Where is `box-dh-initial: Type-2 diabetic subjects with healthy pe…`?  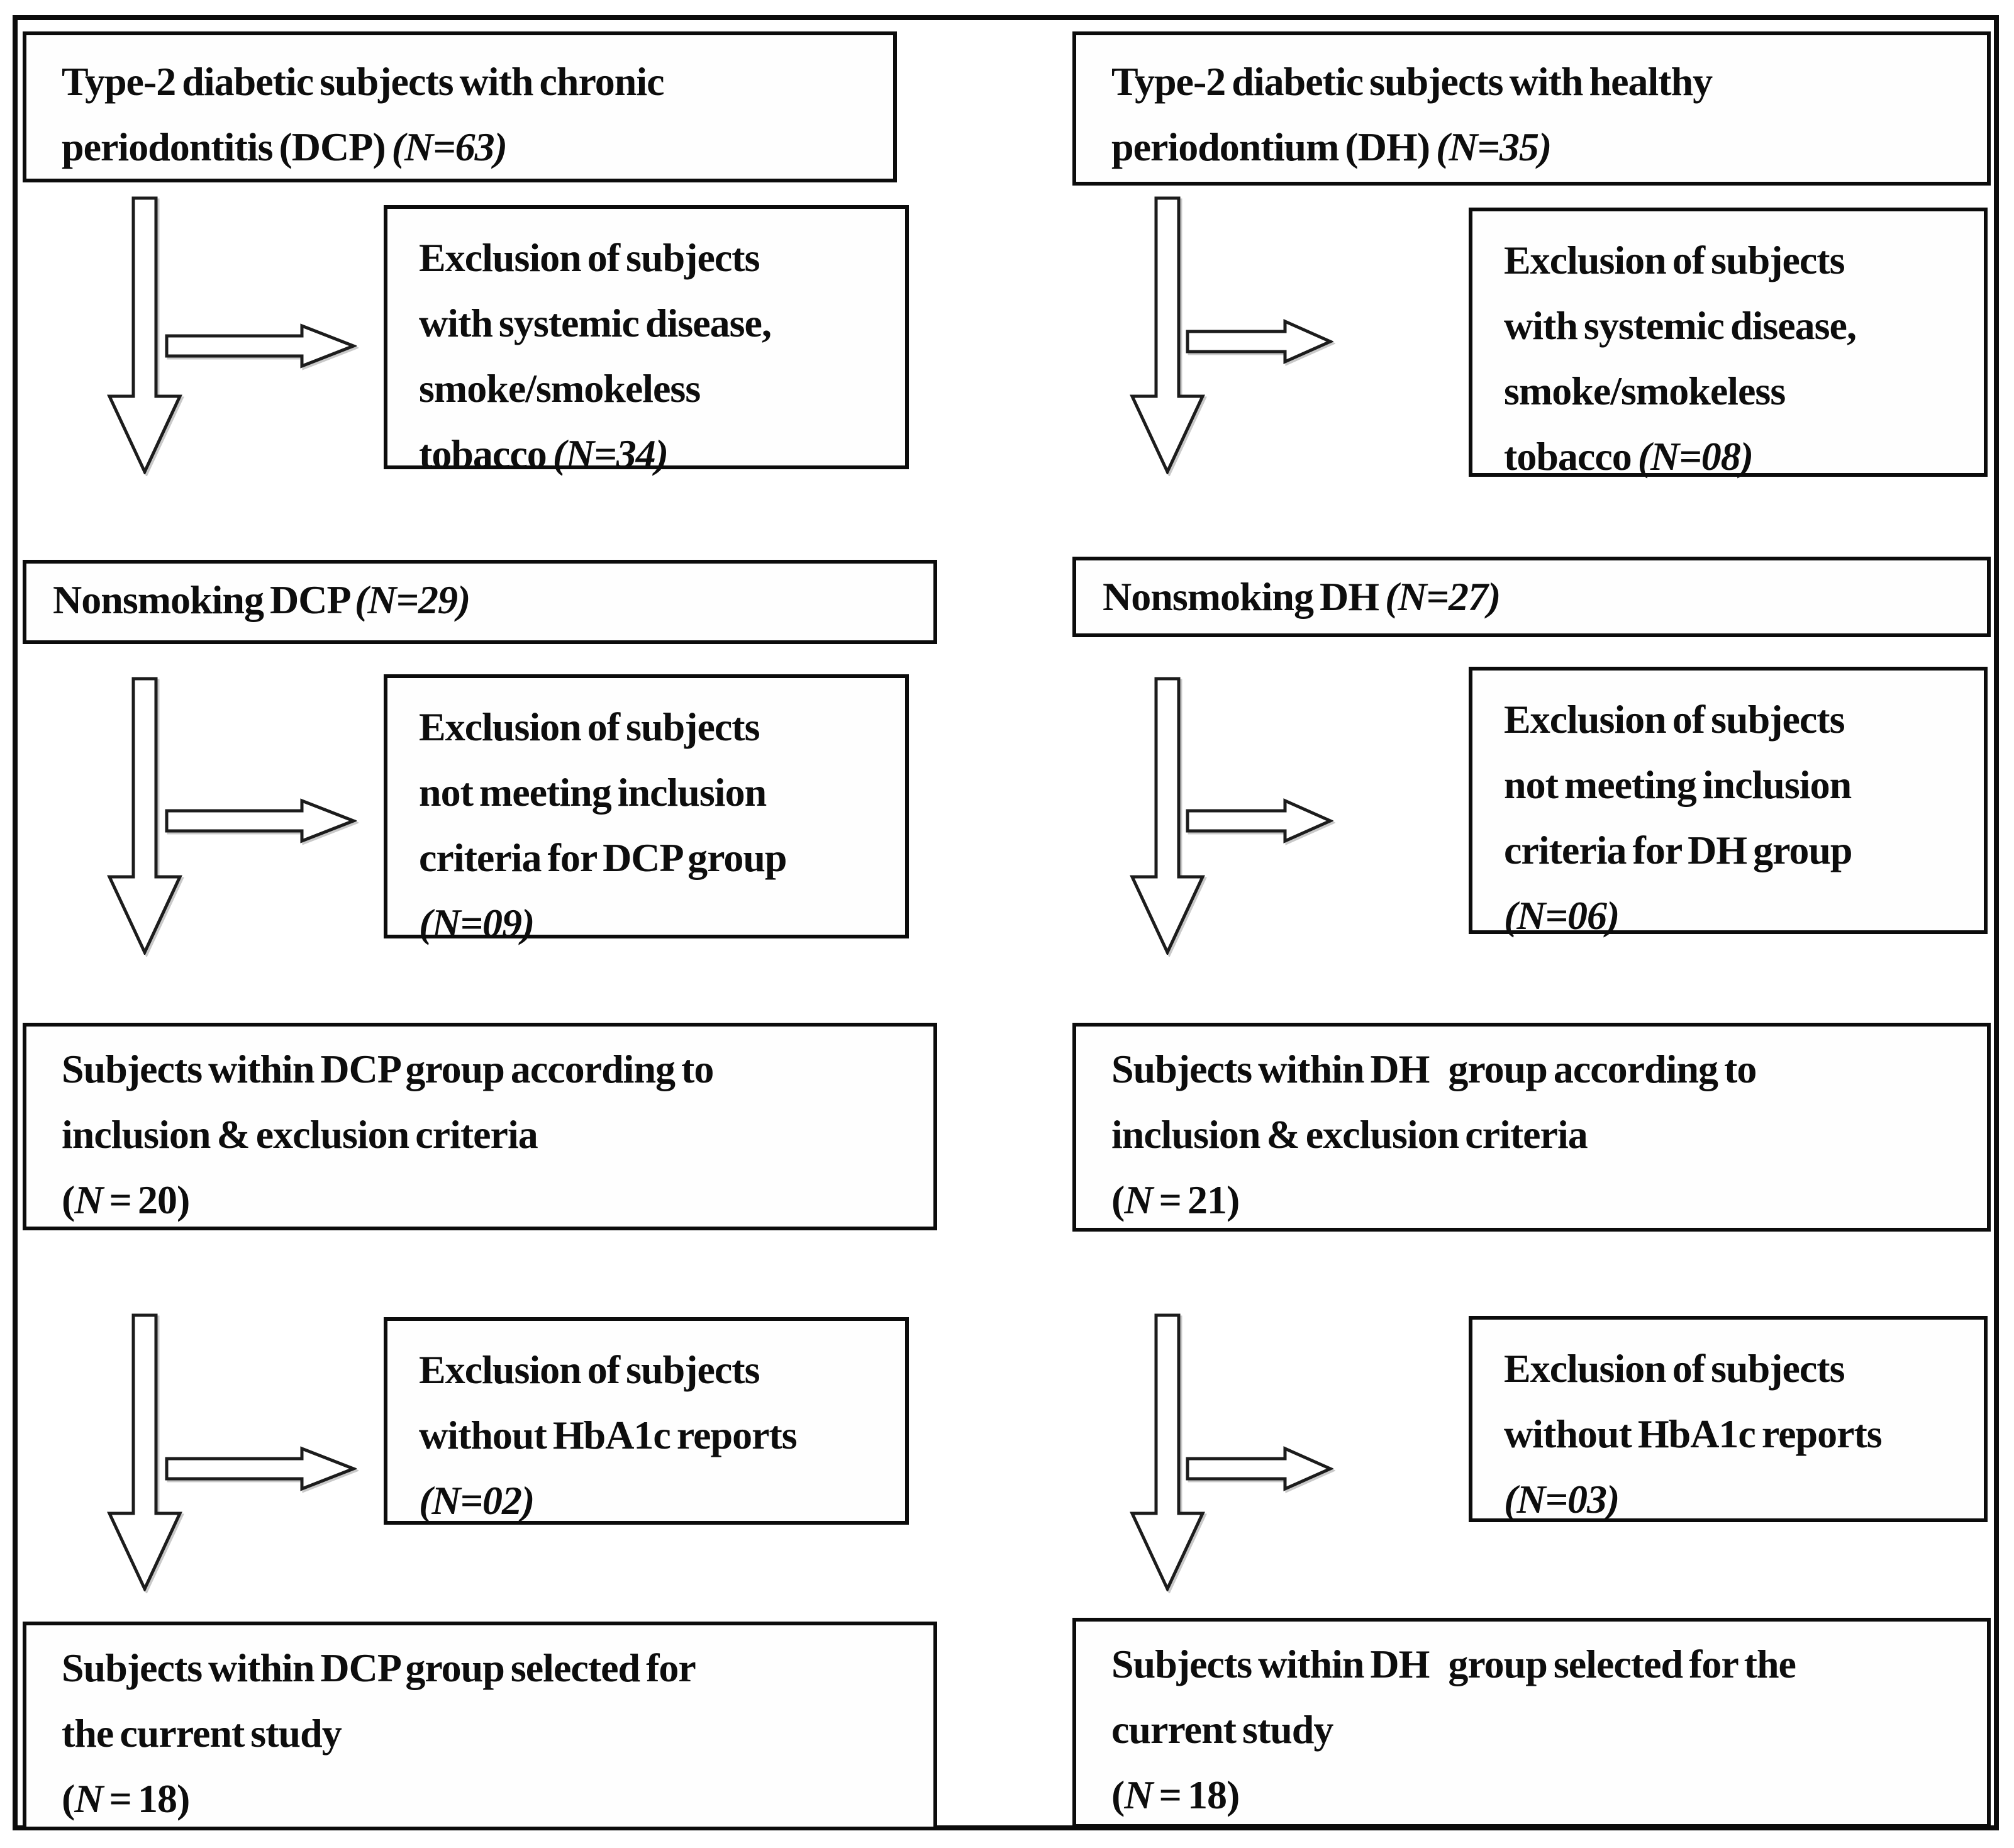 box-dh-initial: Type-2 diabetic subjects with healthy pe… is located at coordinates (1531, 108).